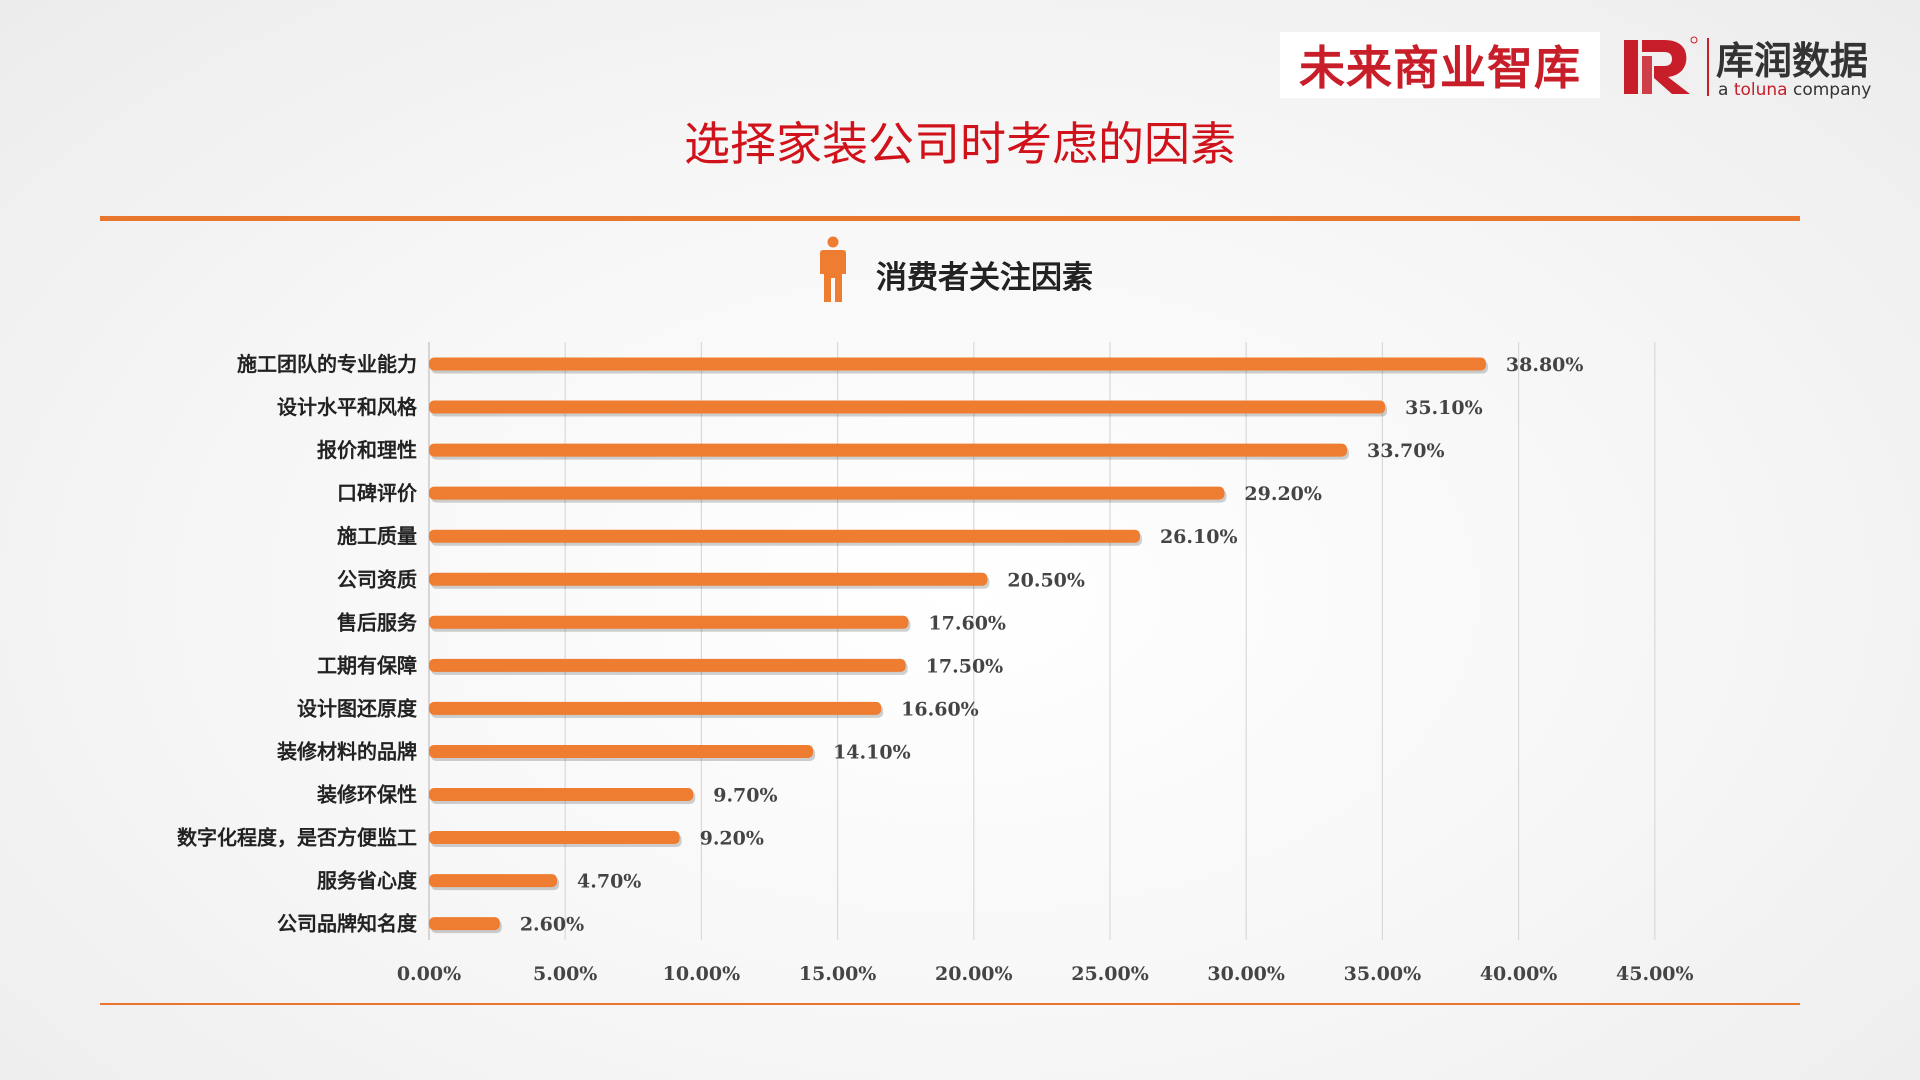  What do you see at coordinates (950, 218) in the screenshot?
I see `top-divider` at bounding box center [950, 218].